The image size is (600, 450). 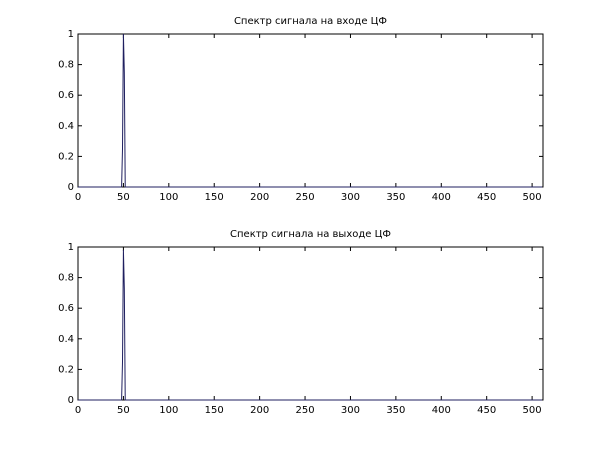 I want to click on chart-title: Спектр сигнала на выходе ЦФ, so click(x=310, y=234).